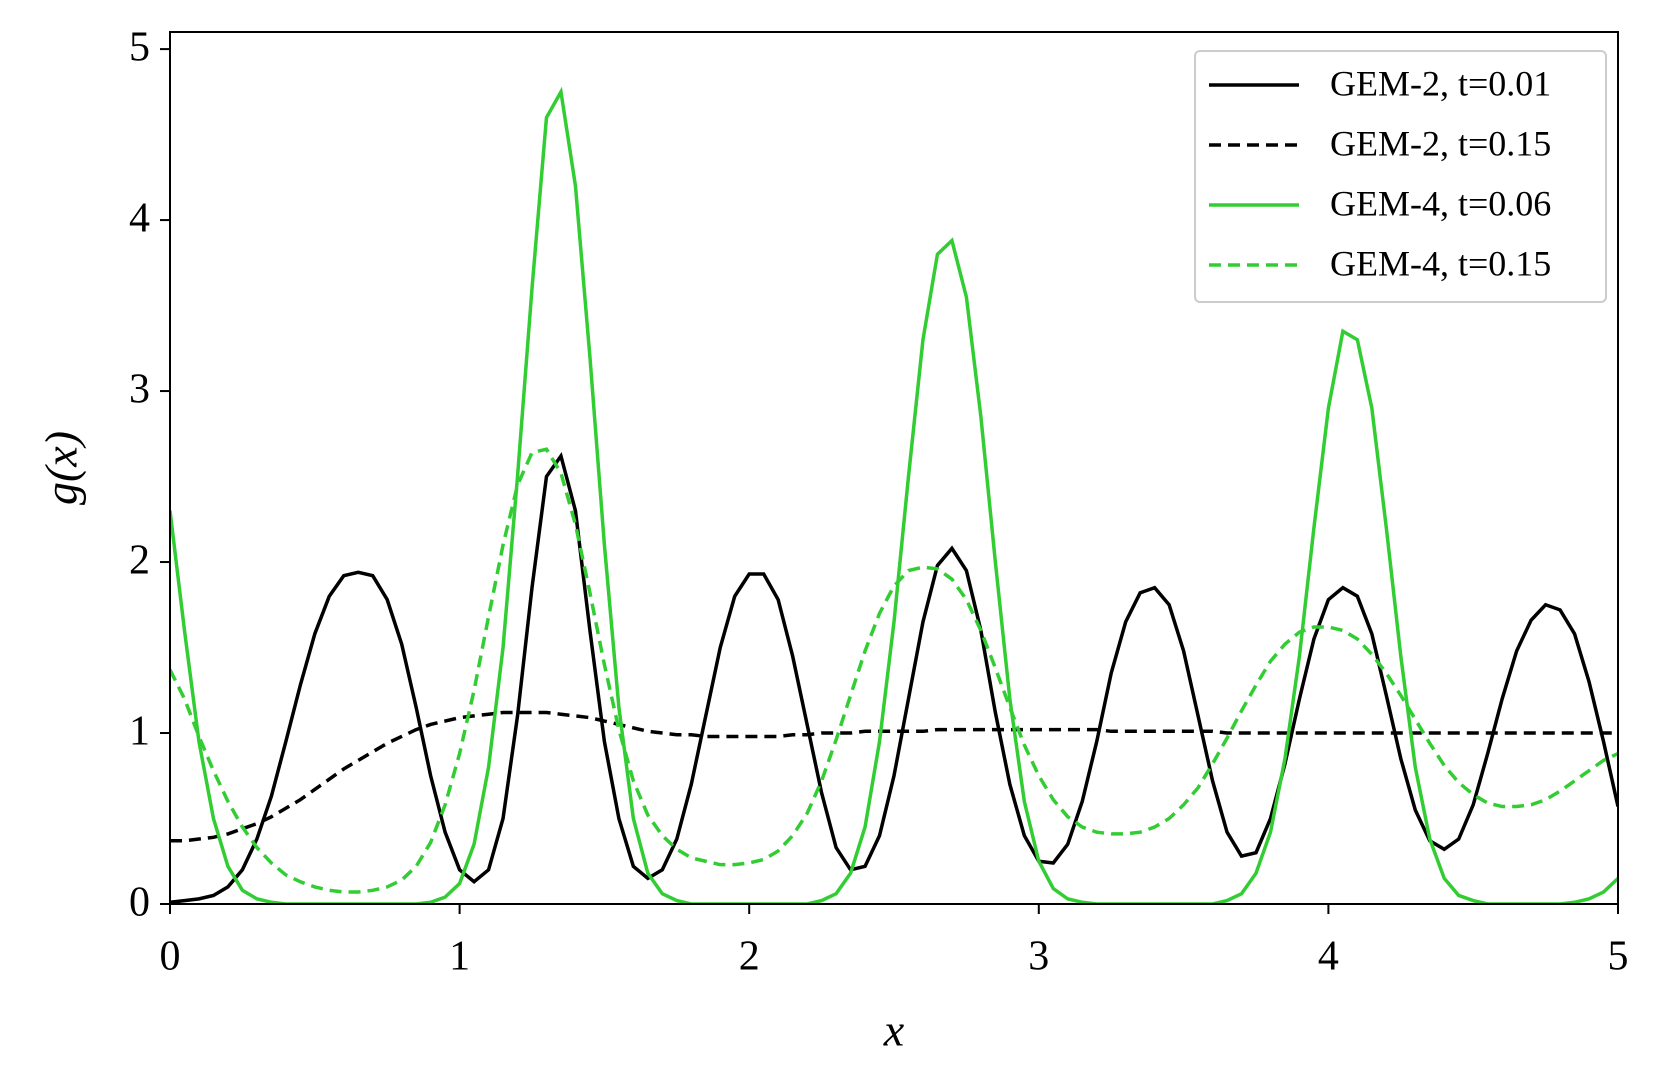  What do you see at coordinates (139, 903) in the screenshot?
I see `y-tick-label: 0` at bounding box center [139, 903].